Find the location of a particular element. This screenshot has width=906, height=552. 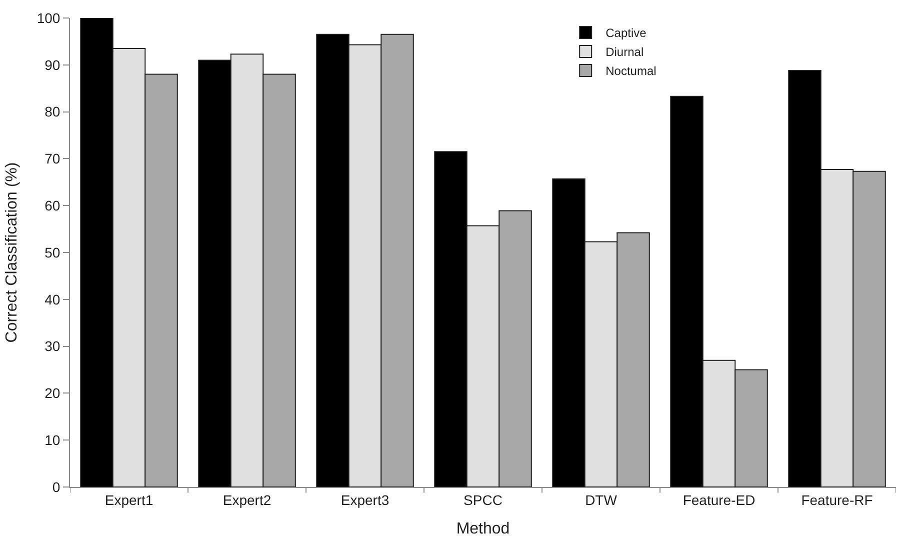

y-tick-label: 90 is located at coordinates (52, 64).